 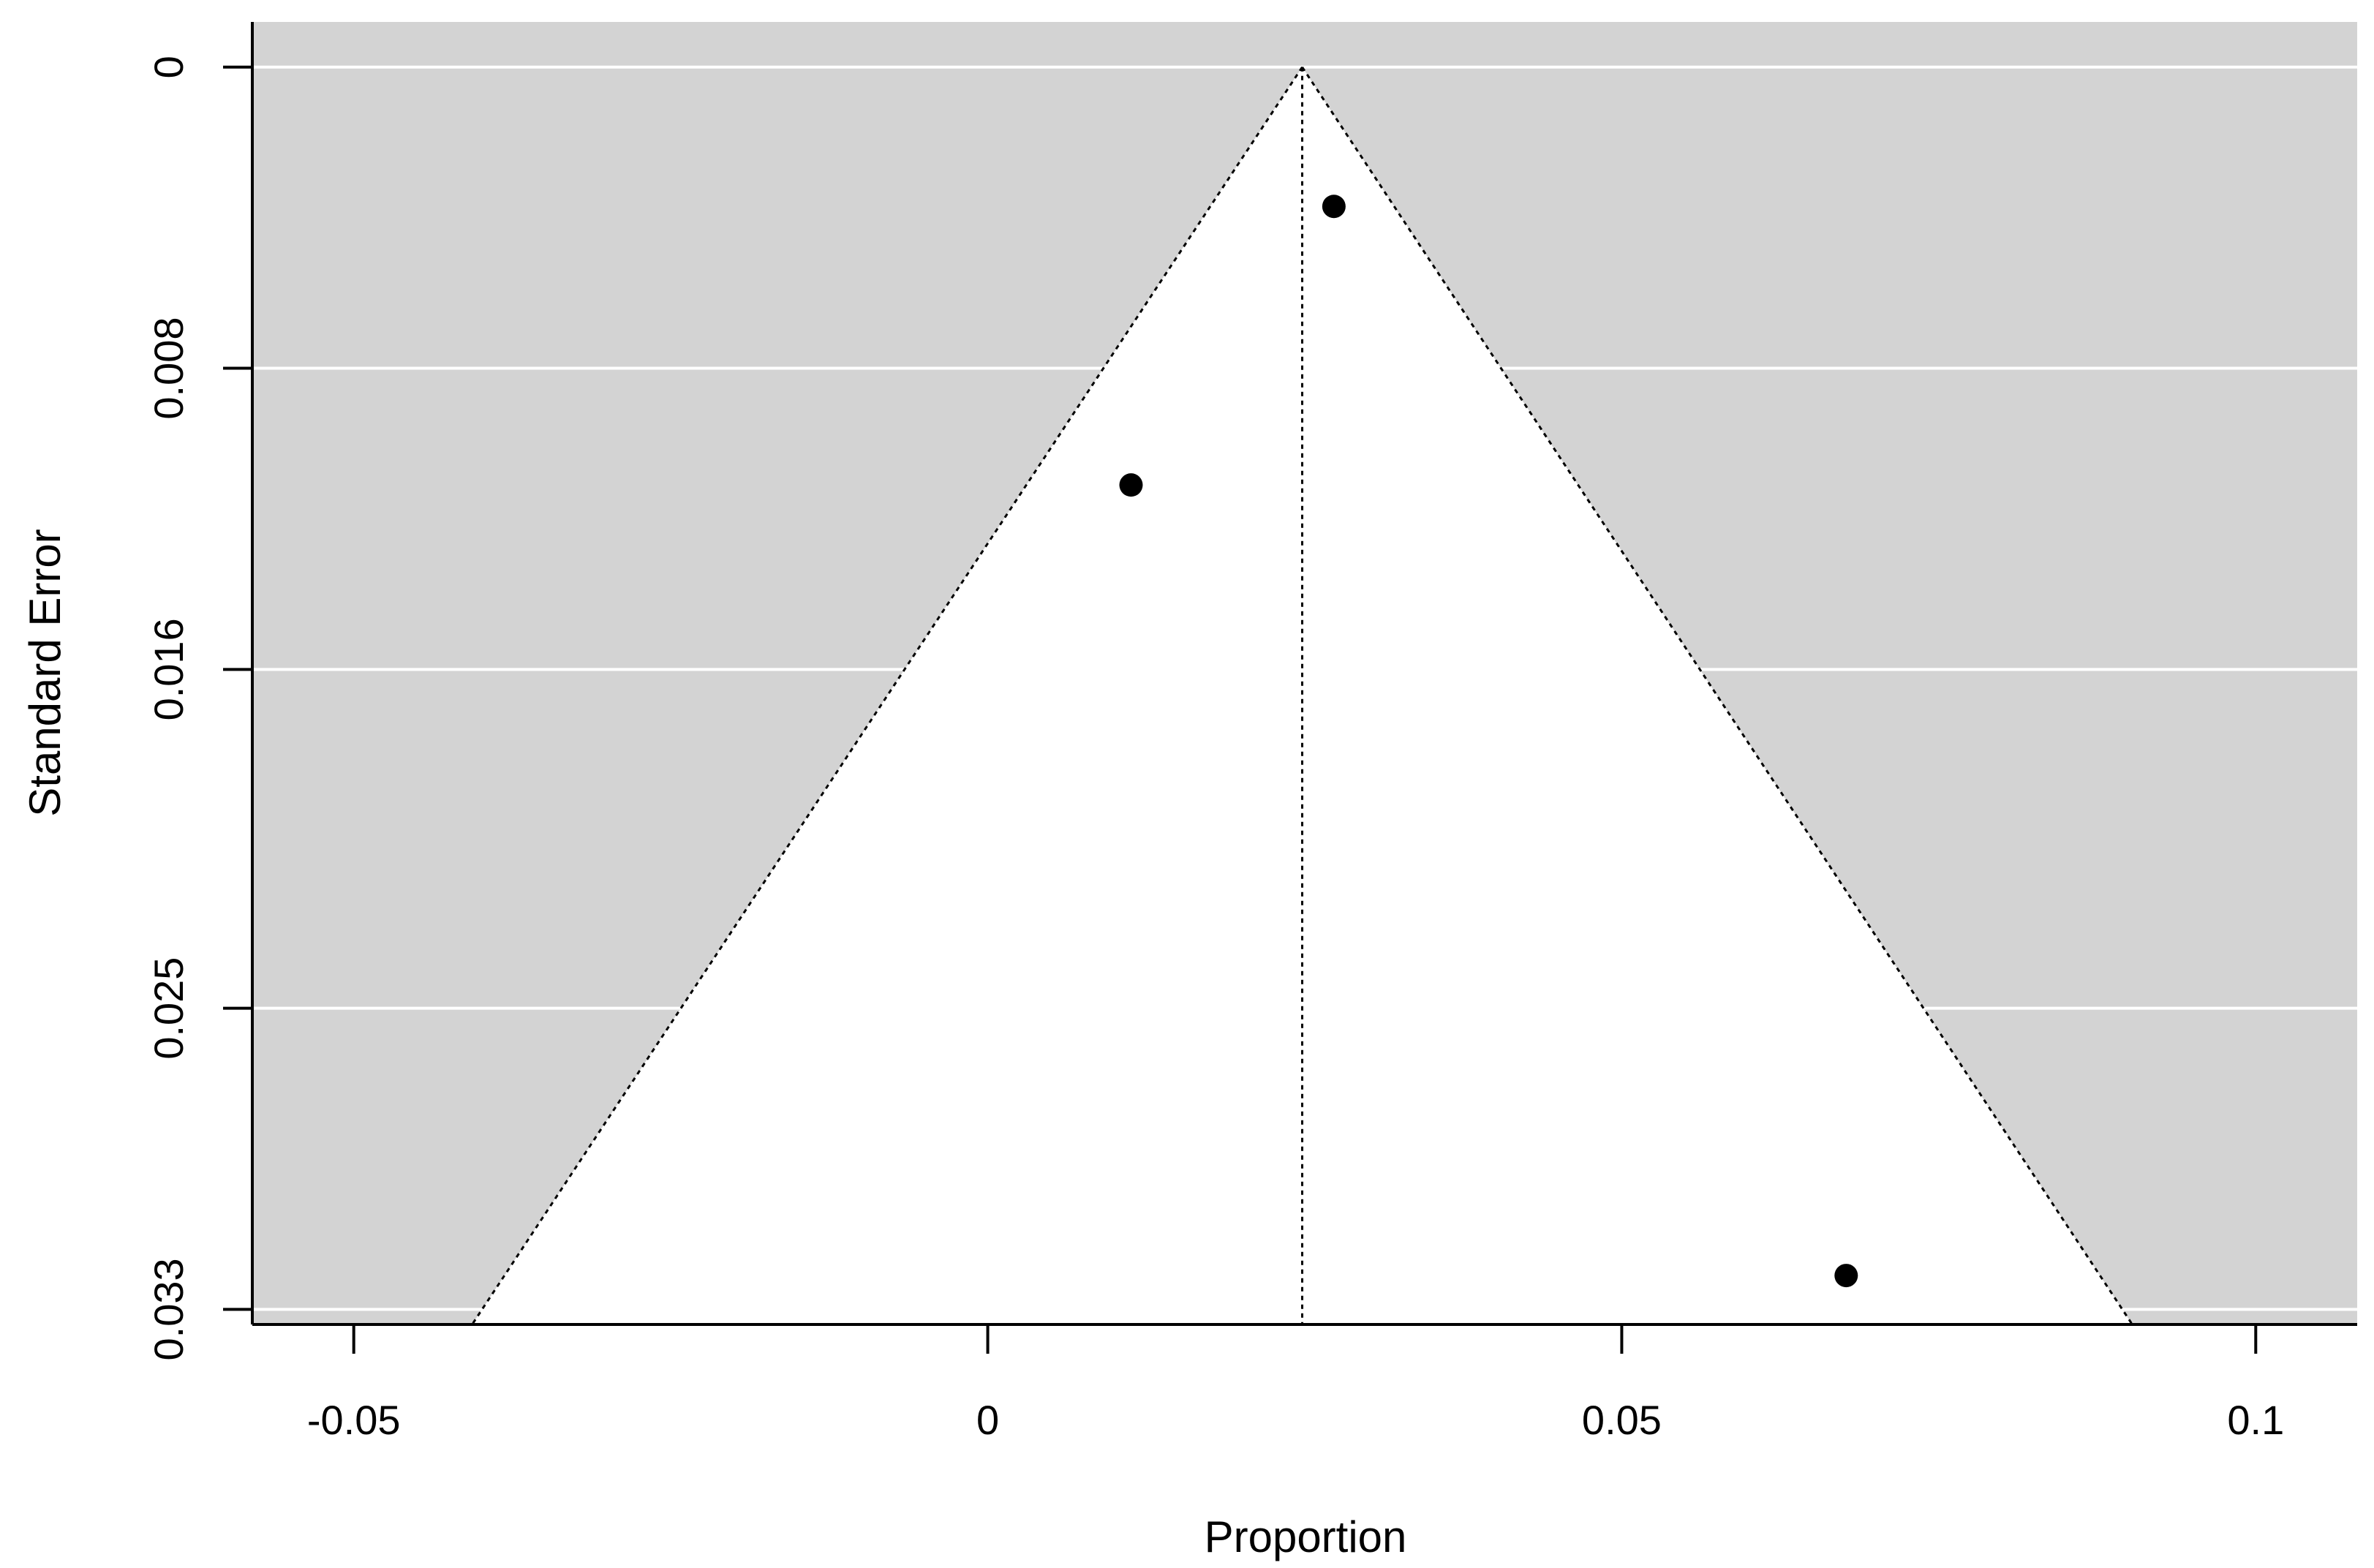 What do you see at coordinates (1306, 1536) in the screenshot?
I see `x-axis-title: Proportion` at bounding box center [1306, 1536].